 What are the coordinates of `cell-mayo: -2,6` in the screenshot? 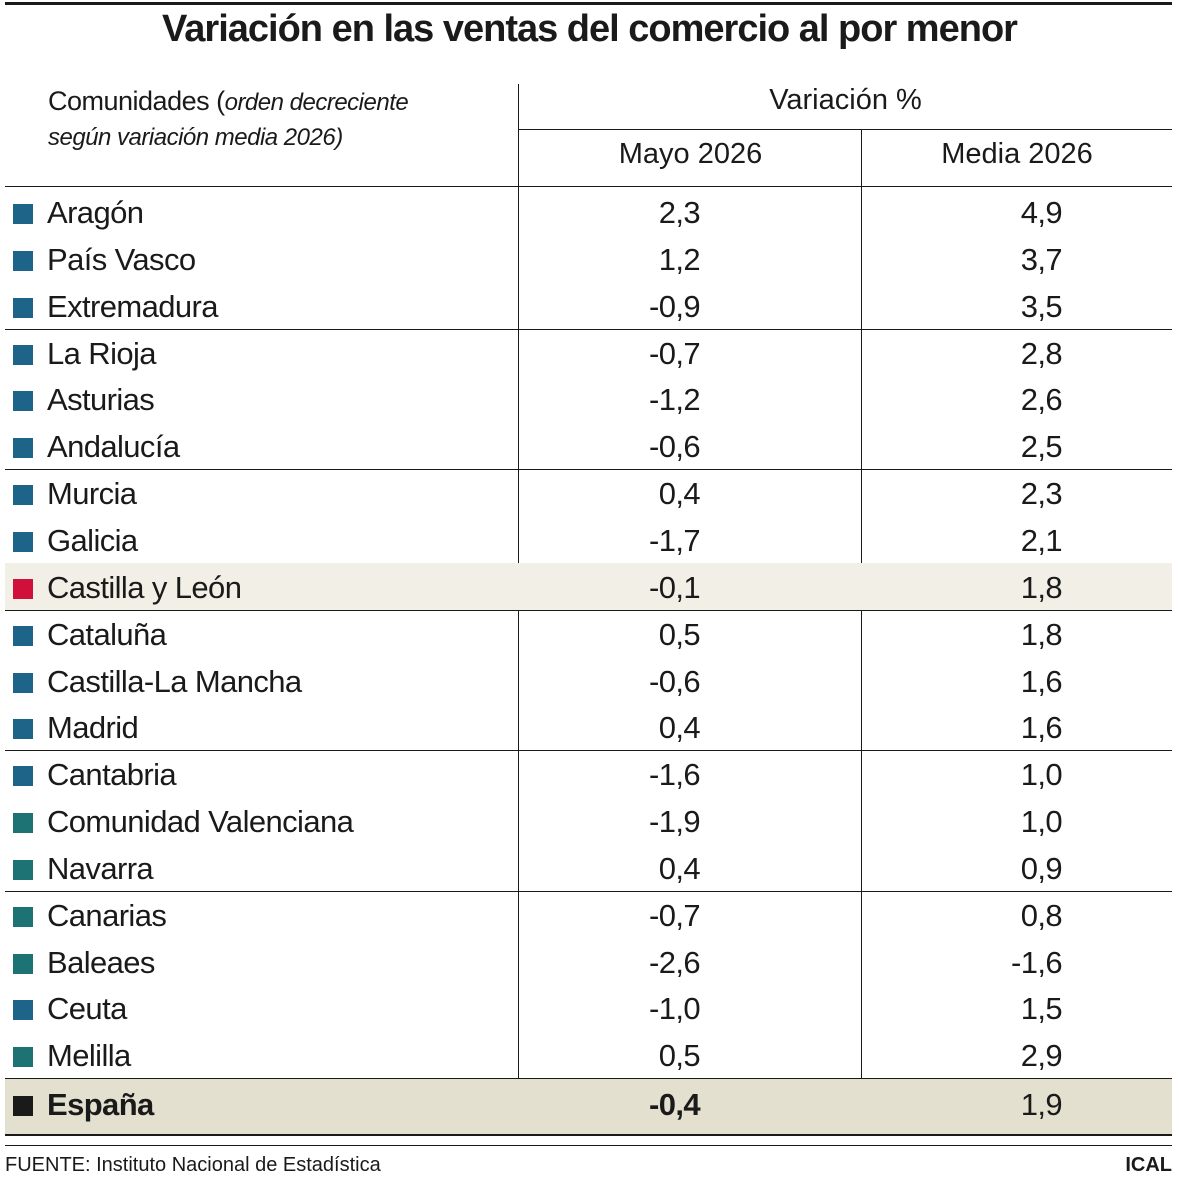 It's located at (674, 962).